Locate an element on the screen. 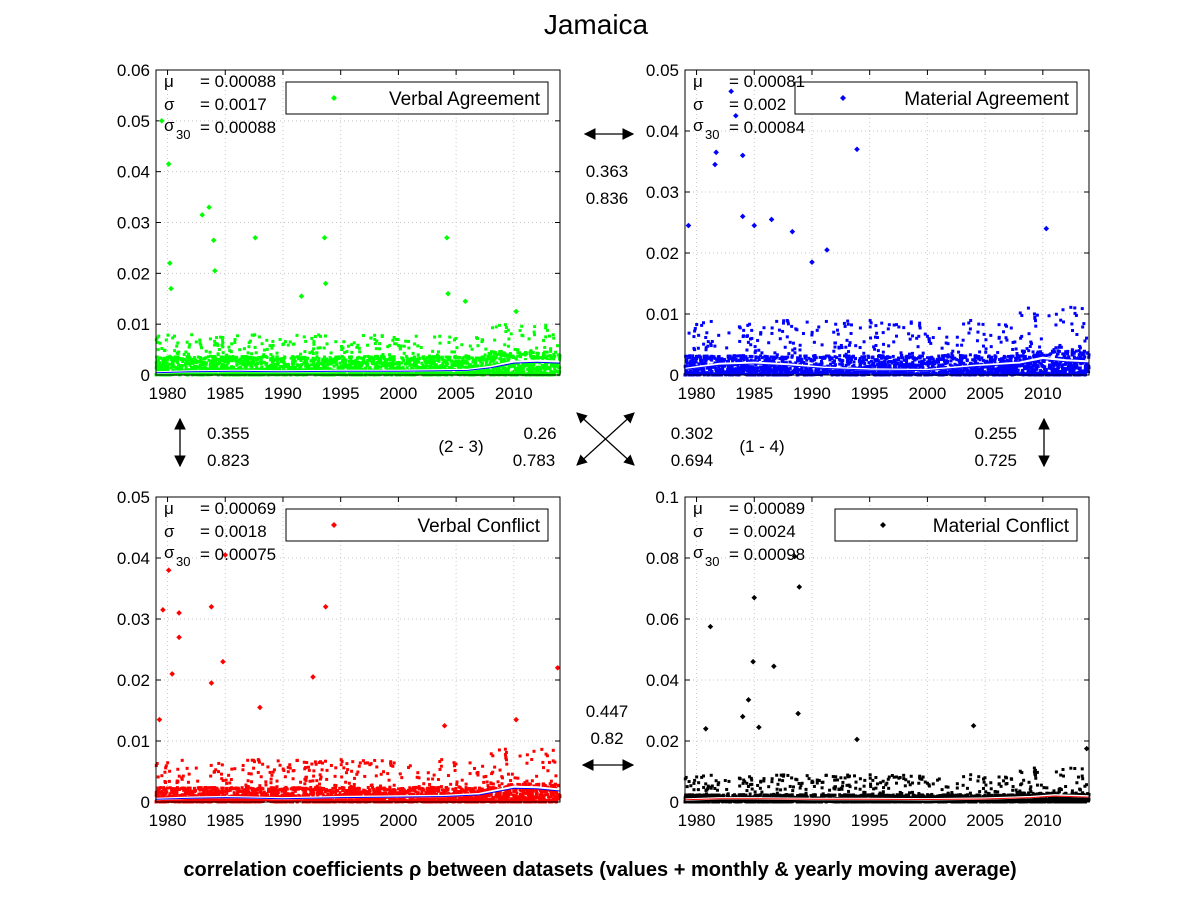 This screenshot has height=901, width=1201. outlier-point is located at coordinates (202, 215).